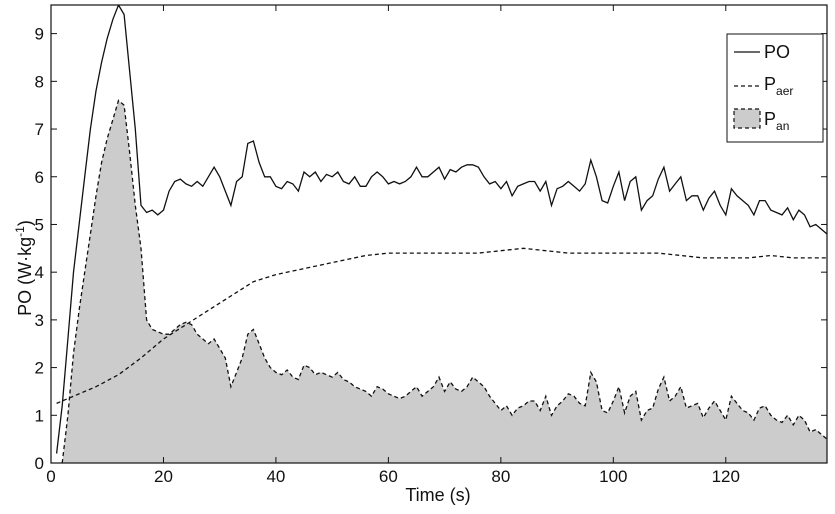 The height and width of the screenshot is (514, 835). Describe the element at coordinates (776, 121) in the screenshot. I see `legend-label-pan: Pan` at that location.